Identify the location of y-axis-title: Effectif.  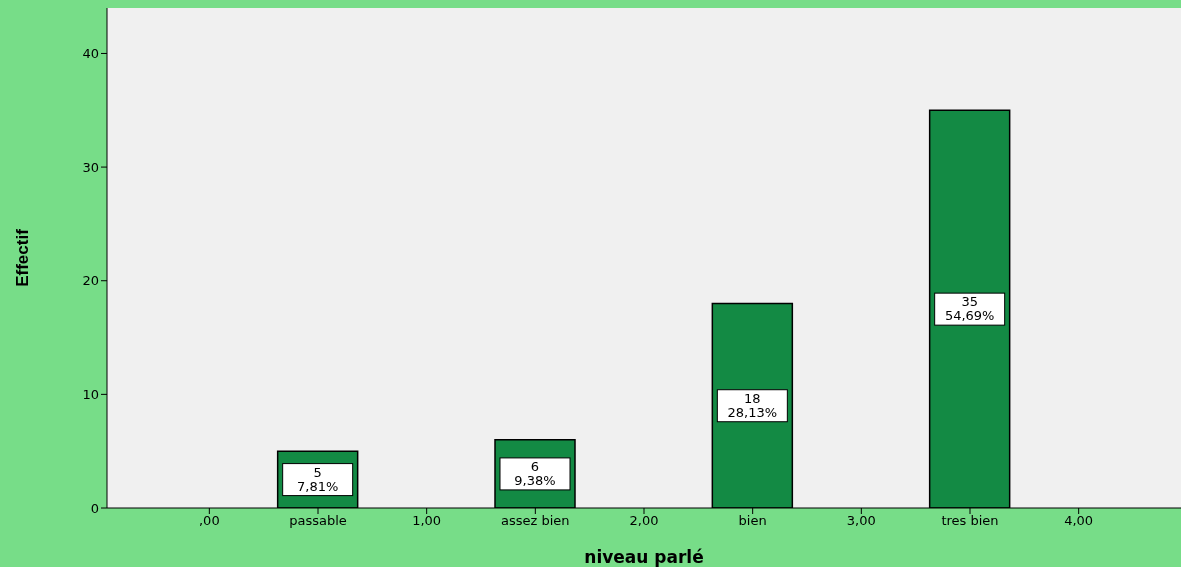
(23, 257).